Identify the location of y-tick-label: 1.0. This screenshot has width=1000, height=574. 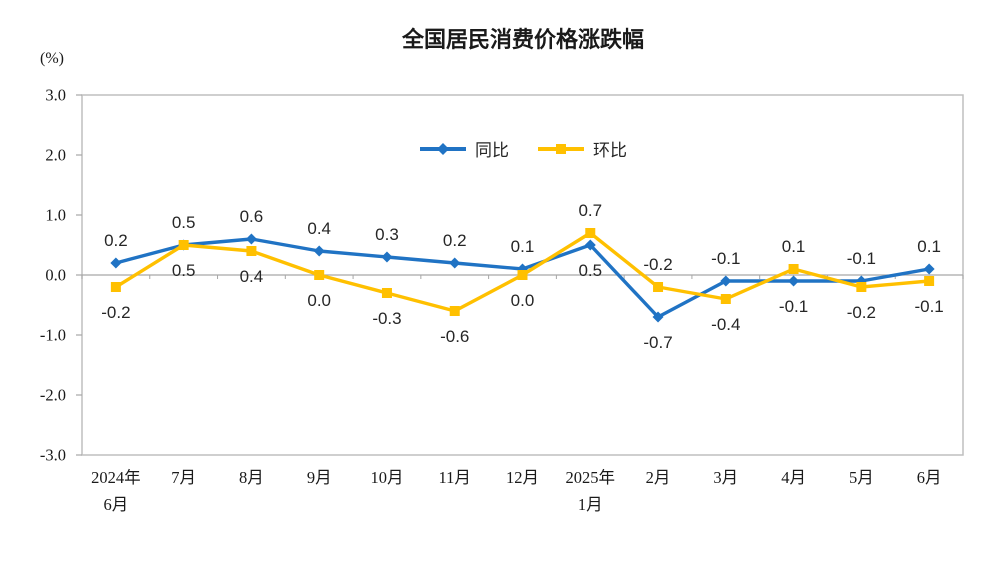
(55, 215).